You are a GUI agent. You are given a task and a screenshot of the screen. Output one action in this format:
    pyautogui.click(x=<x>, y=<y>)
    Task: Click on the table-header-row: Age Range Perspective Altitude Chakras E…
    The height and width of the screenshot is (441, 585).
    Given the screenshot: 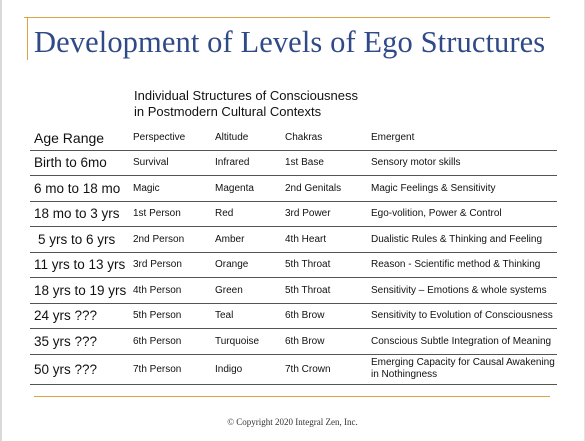 What is the action you would take?
    pyautogui.click(x=293, y=138)
    